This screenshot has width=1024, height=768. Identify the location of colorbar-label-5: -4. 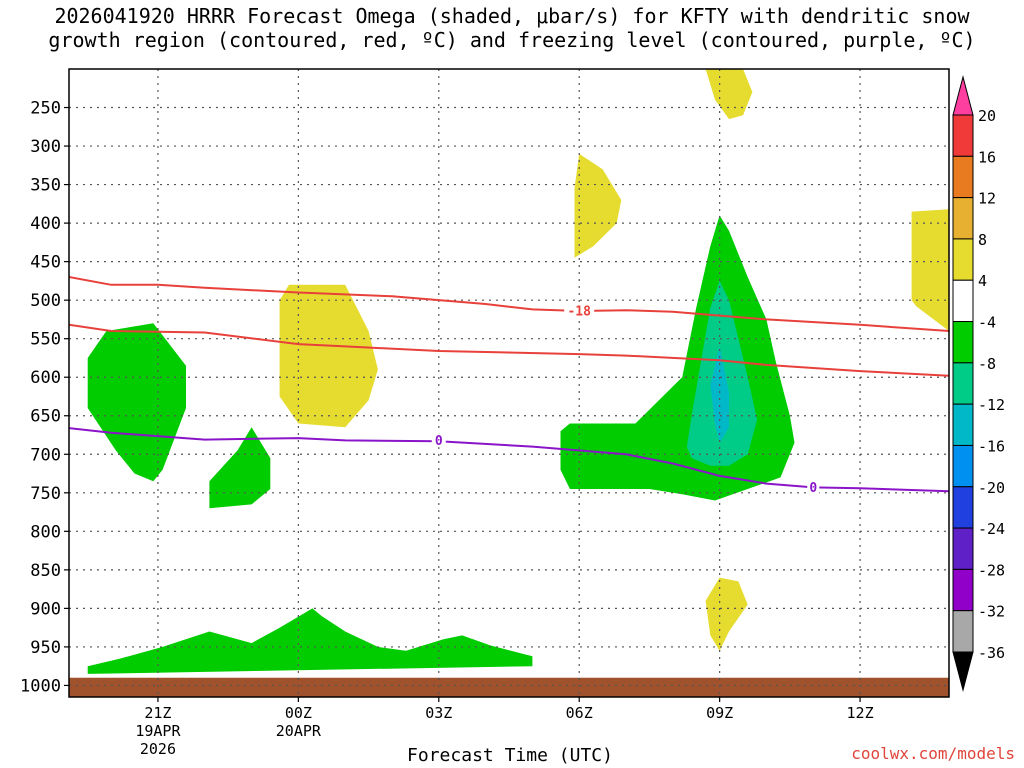
(987, 323).